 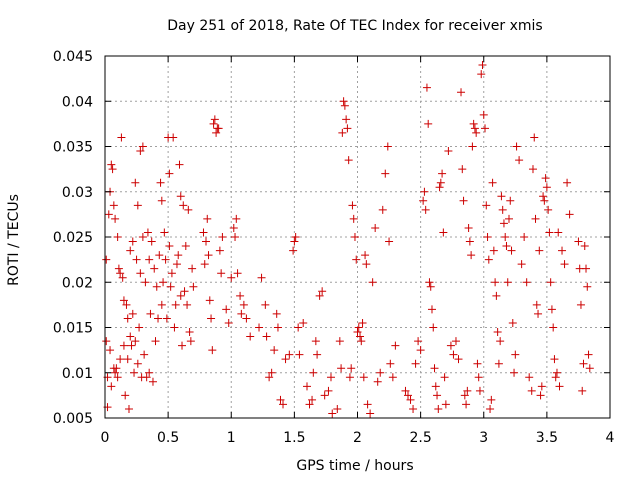 I want to click on y-tick-label: 0.015, so click(x=73, y=329).